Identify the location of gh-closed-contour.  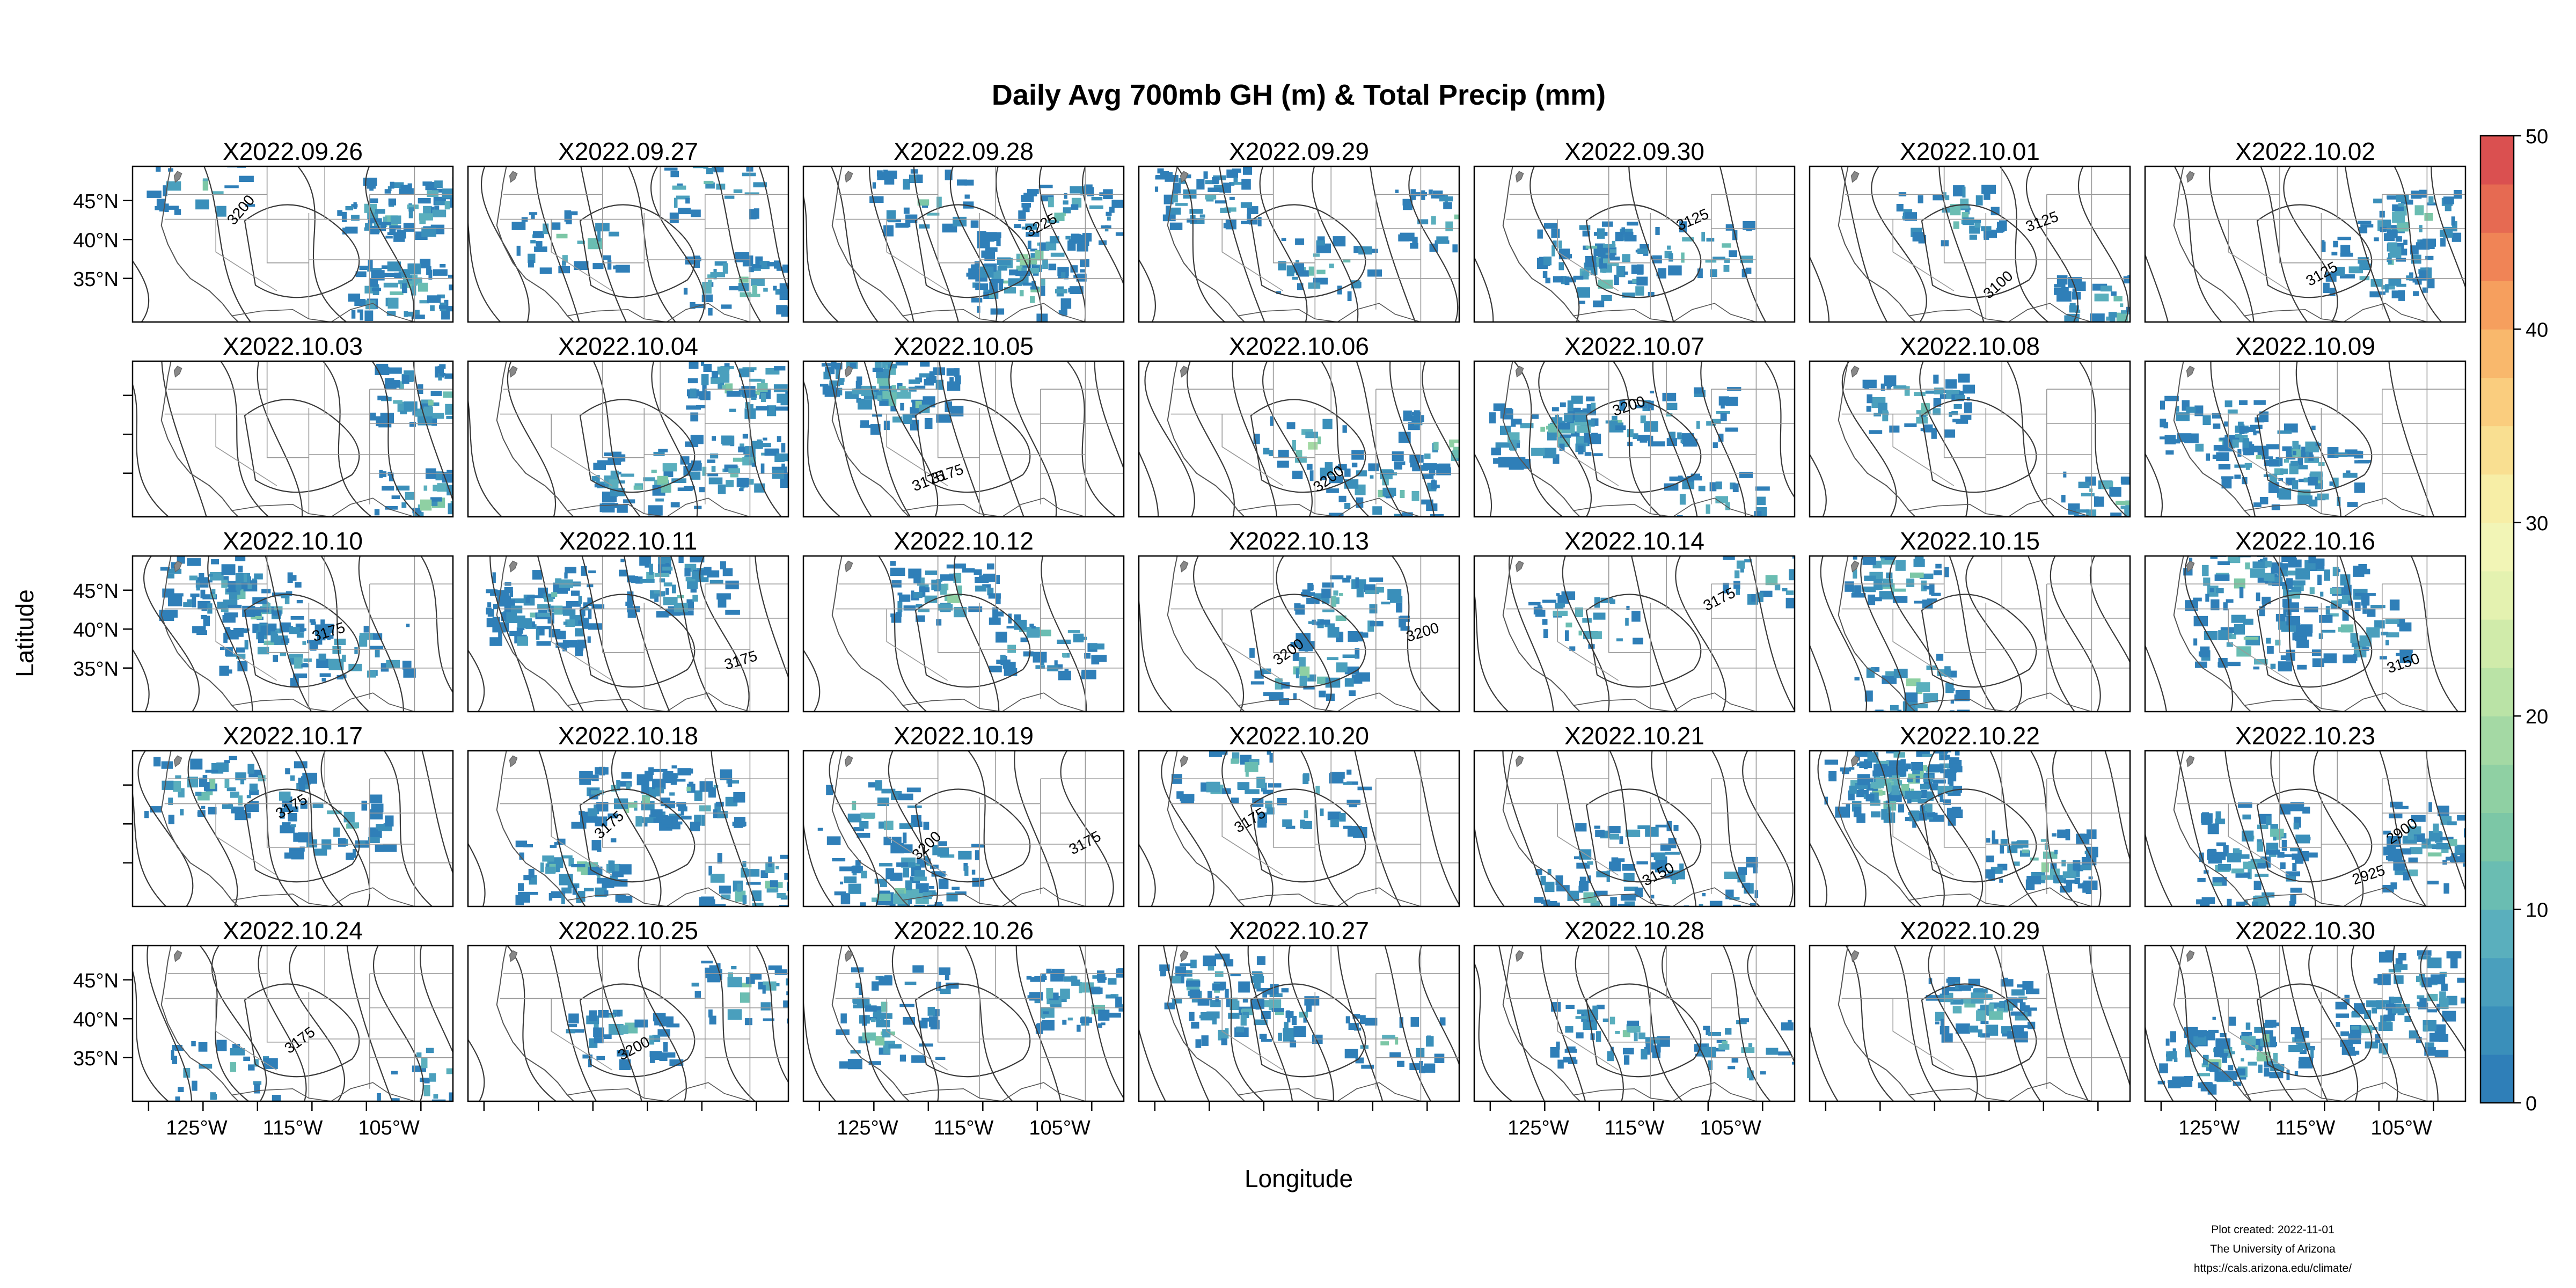
(1979, 446).